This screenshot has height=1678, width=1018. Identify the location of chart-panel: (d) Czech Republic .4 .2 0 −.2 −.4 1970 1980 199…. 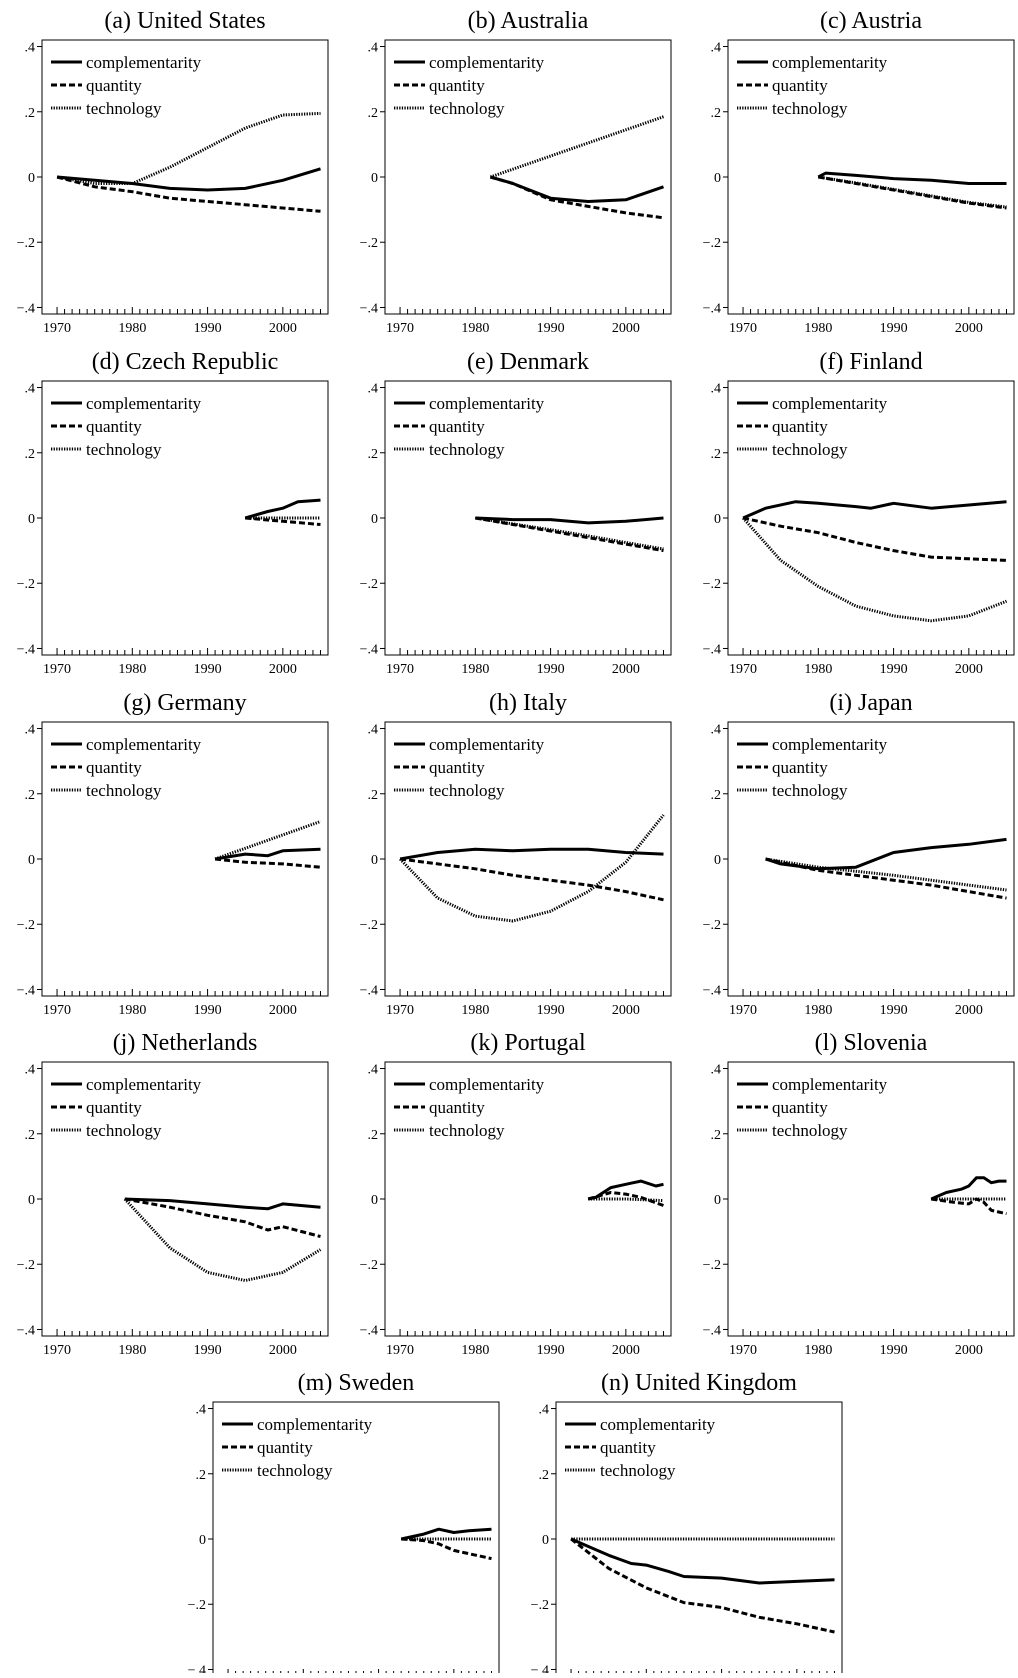
(173, 513).